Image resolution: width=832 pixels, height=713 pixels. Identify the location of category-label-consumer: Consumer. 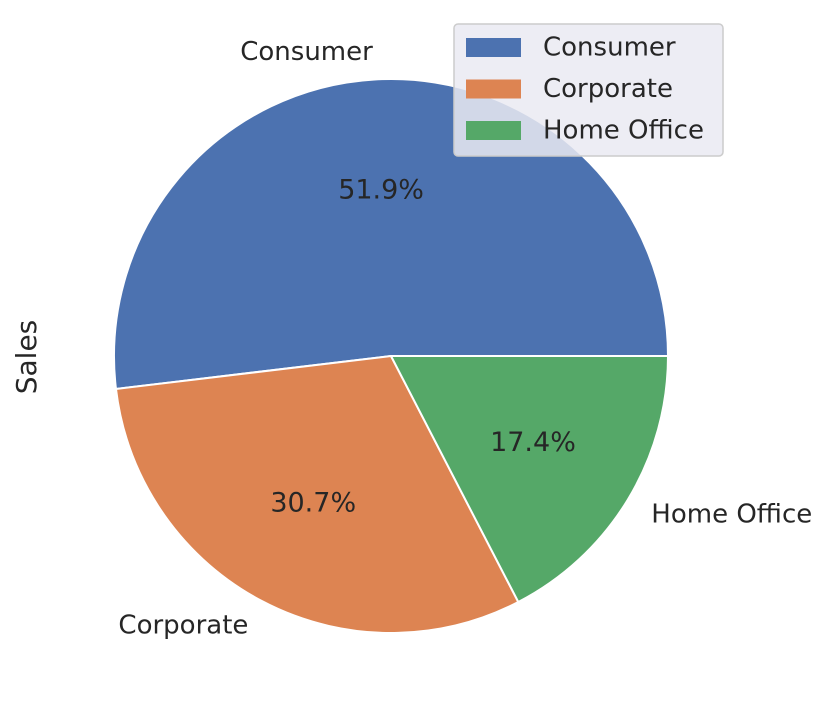
(306, 52).